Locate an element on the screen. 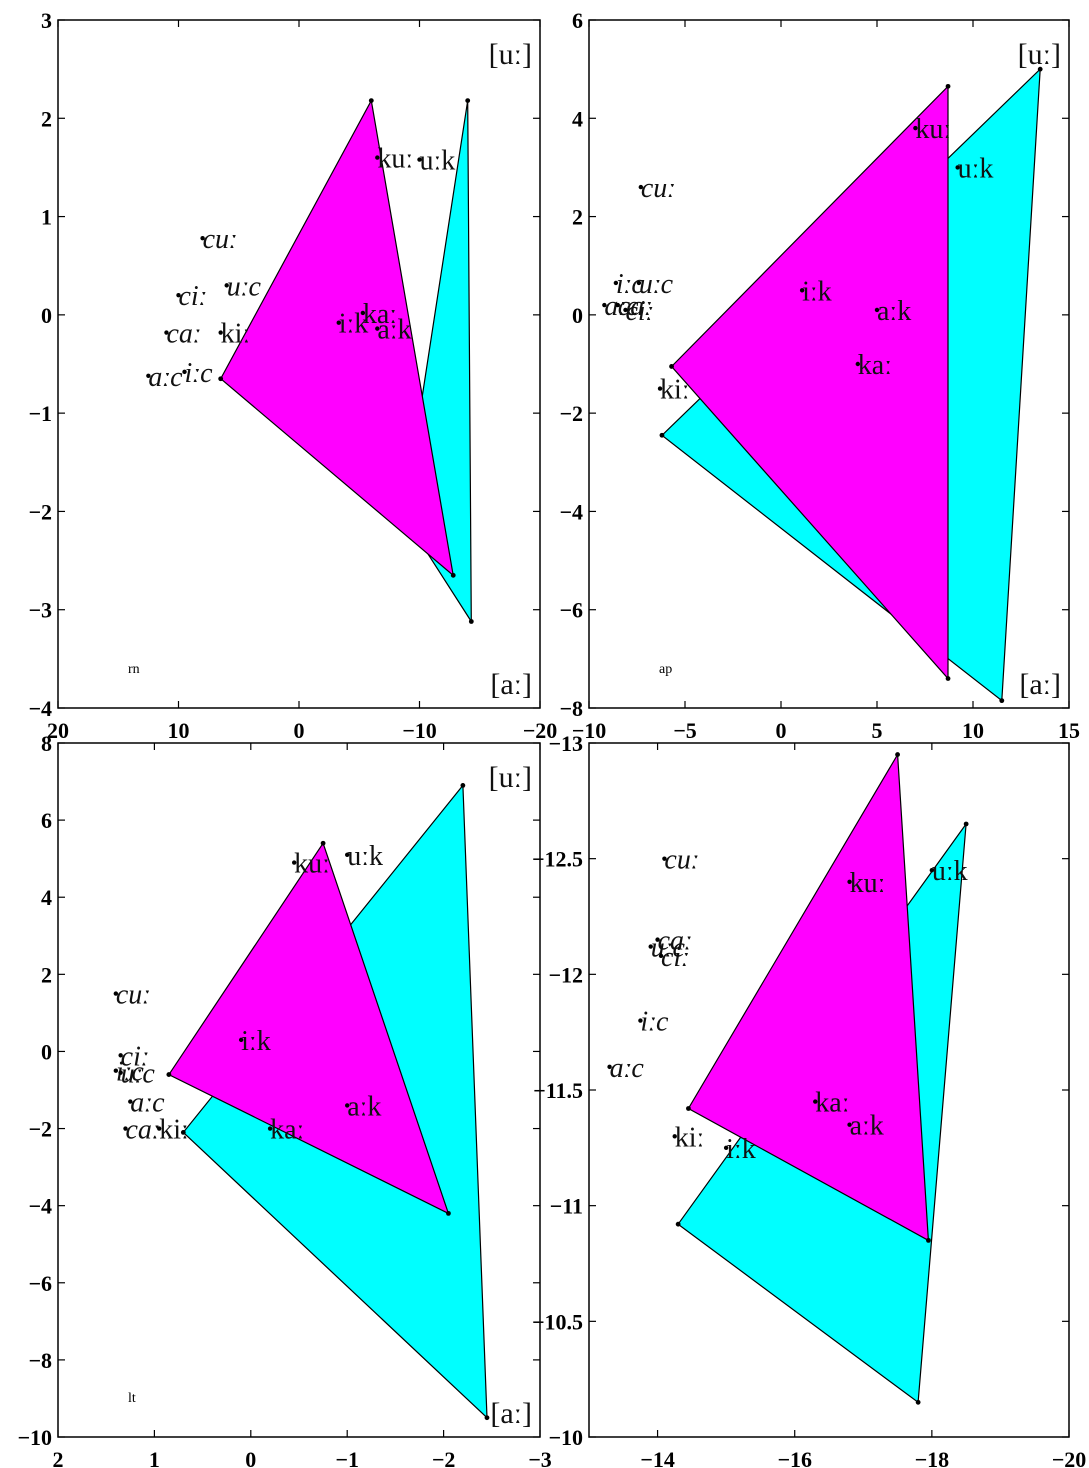 Image resolution: width=1089 pixels, height=1468 pixels. y-tick-label: 3 is located at coordinates (46, 20).